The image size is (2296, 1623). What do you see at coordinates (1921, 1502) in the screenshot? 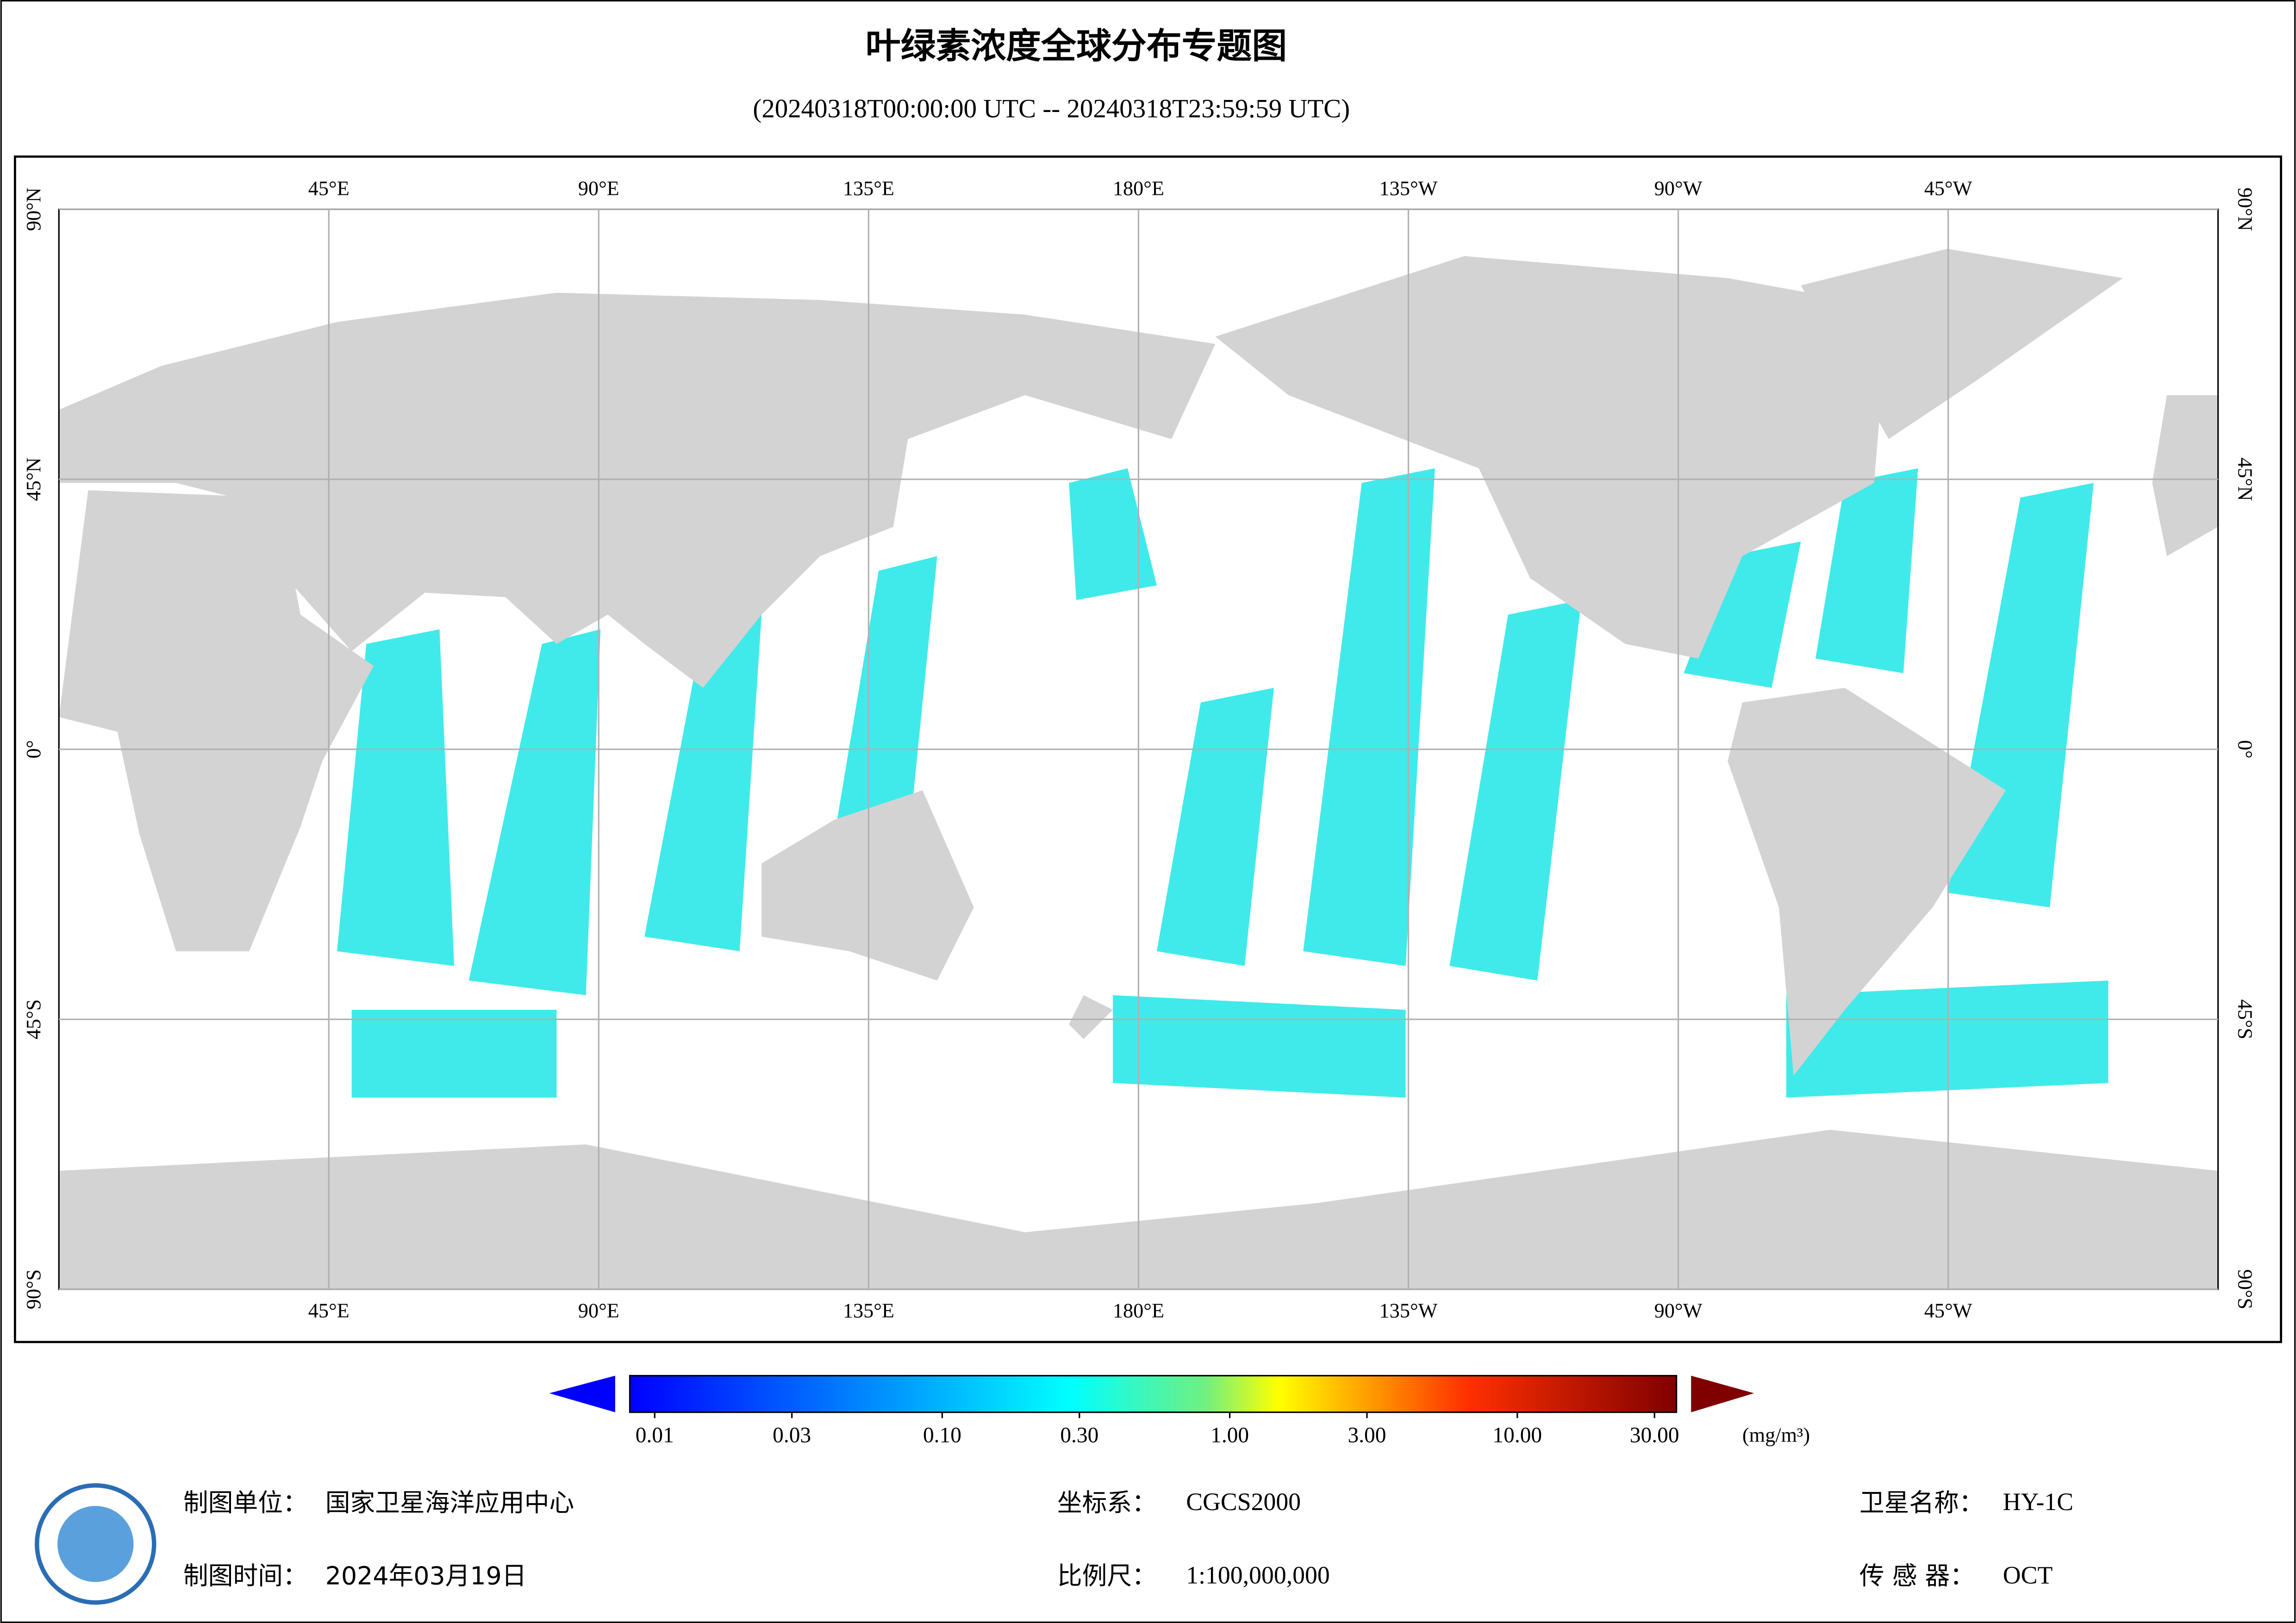
I see `footer-key: 卫星名称：` at bounding box center [1921, 1502].